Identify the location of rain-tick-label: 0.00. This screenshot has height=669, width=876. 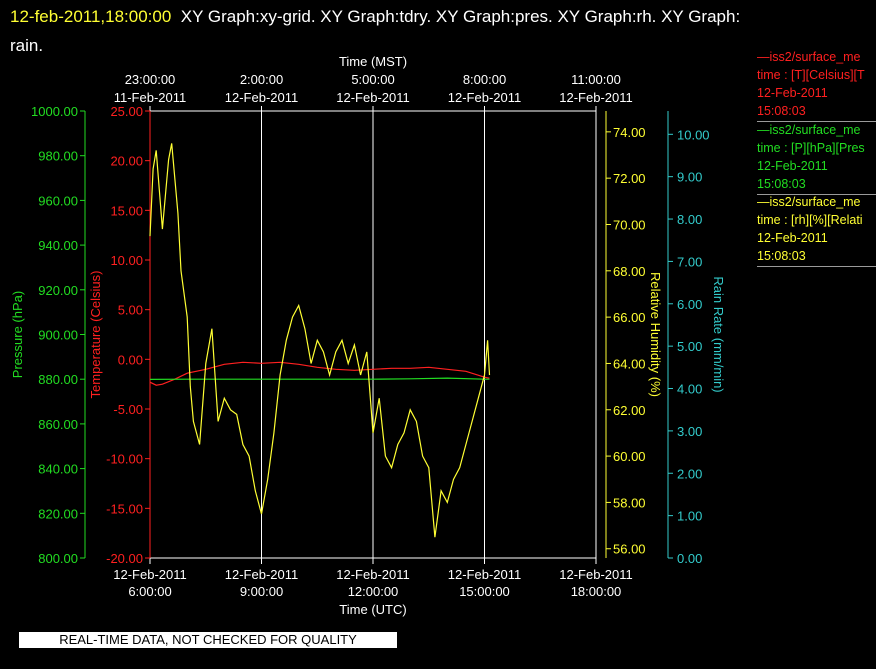
(689, 558).